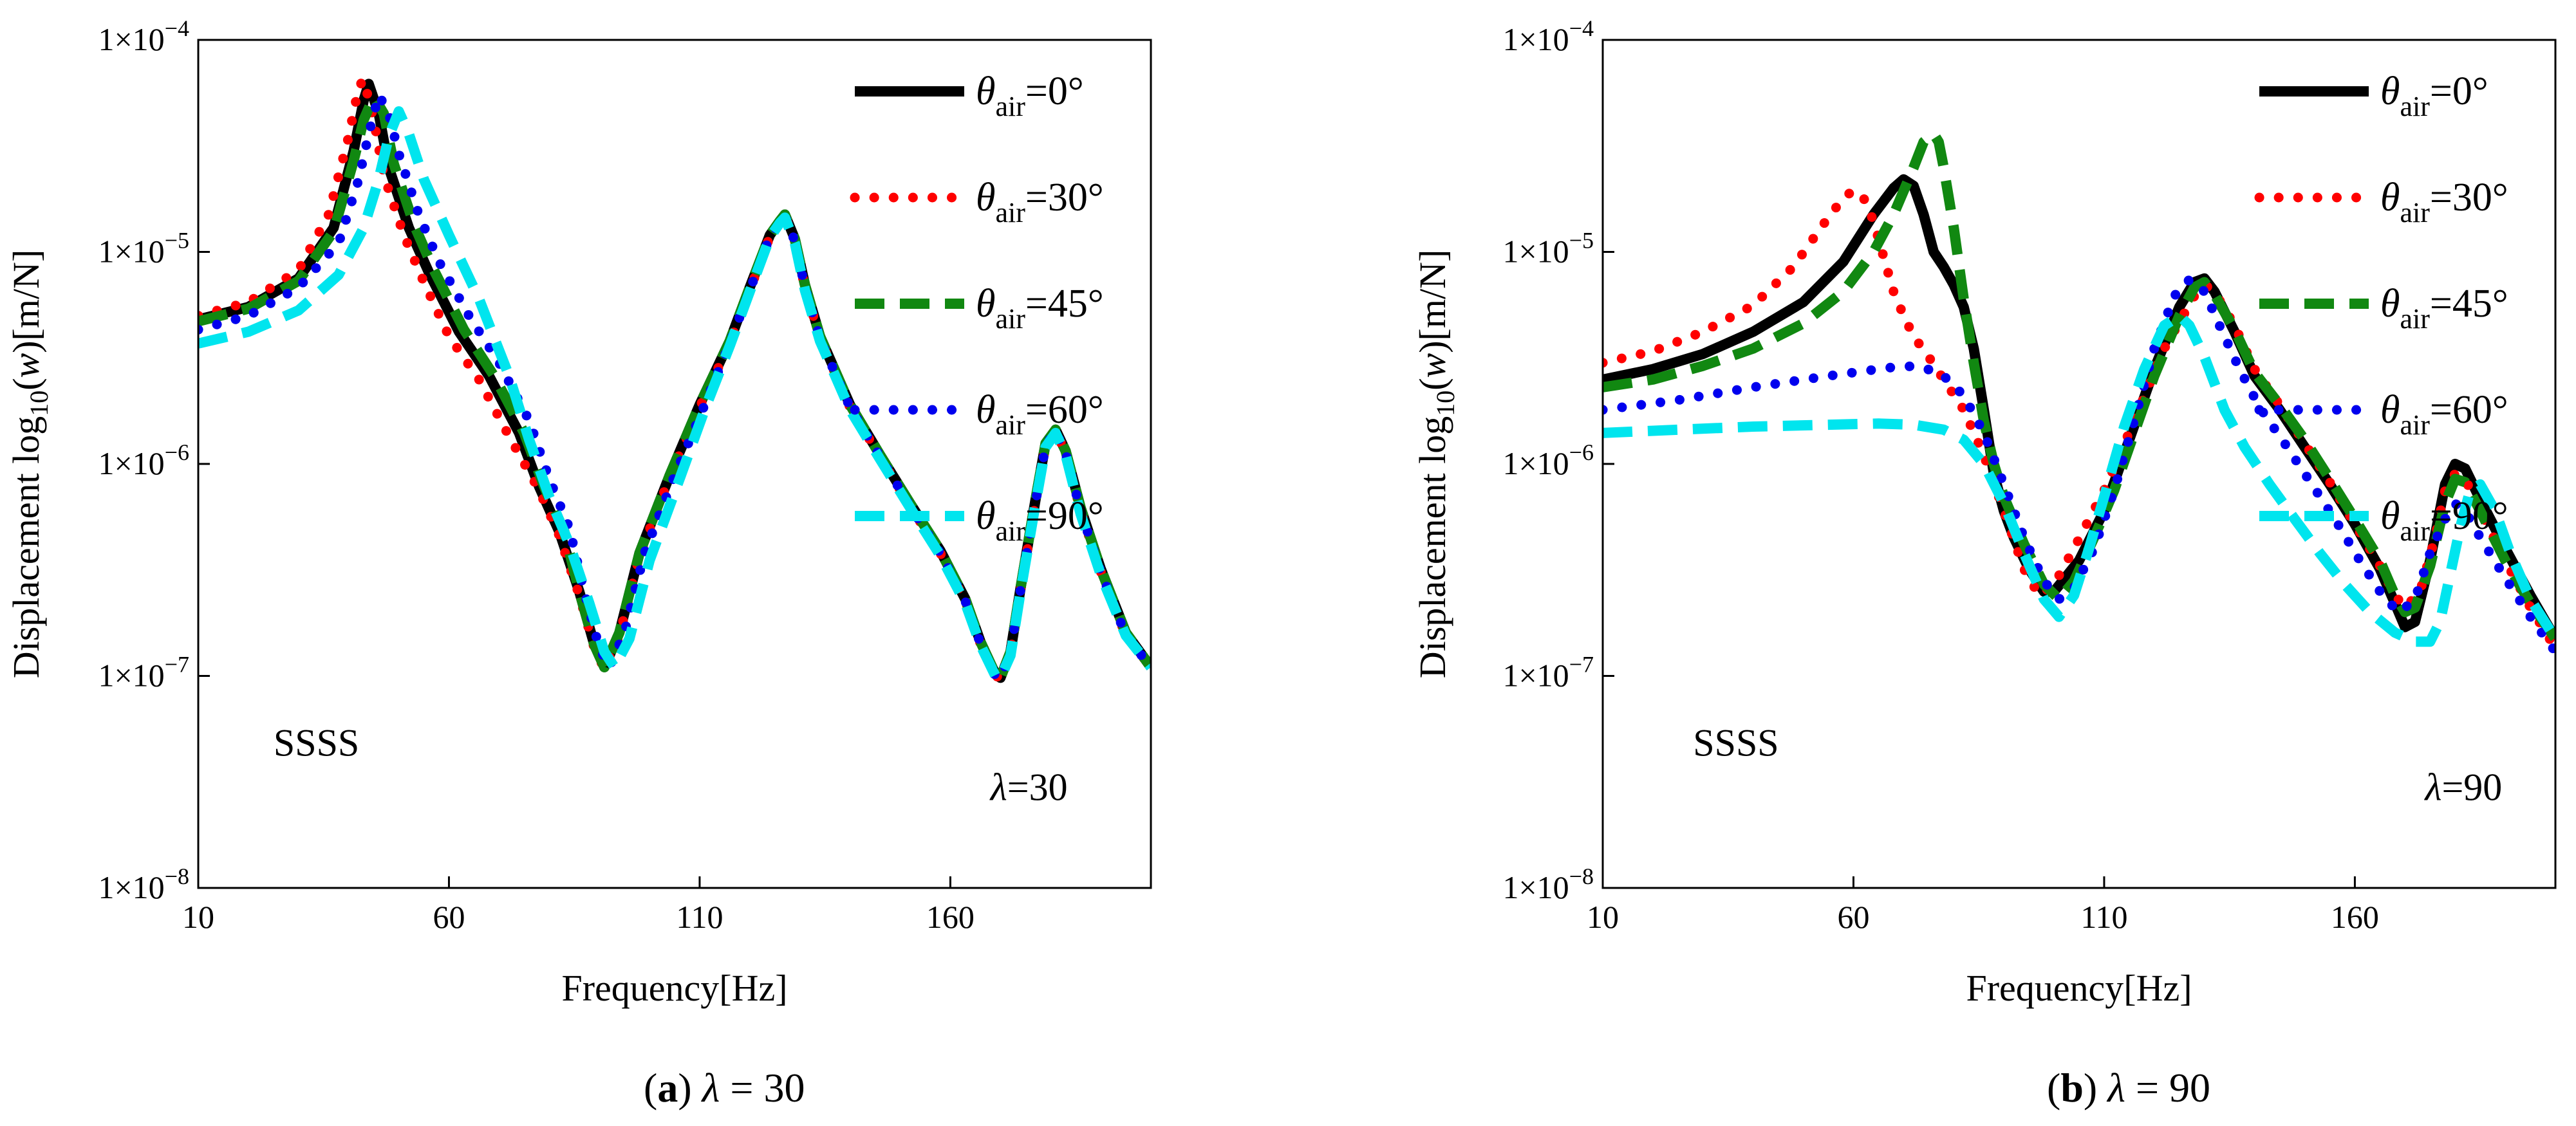 The image size is (2576, 1126). I want to click on panel-caption: (a) λ = 30, so click(724, 1088).